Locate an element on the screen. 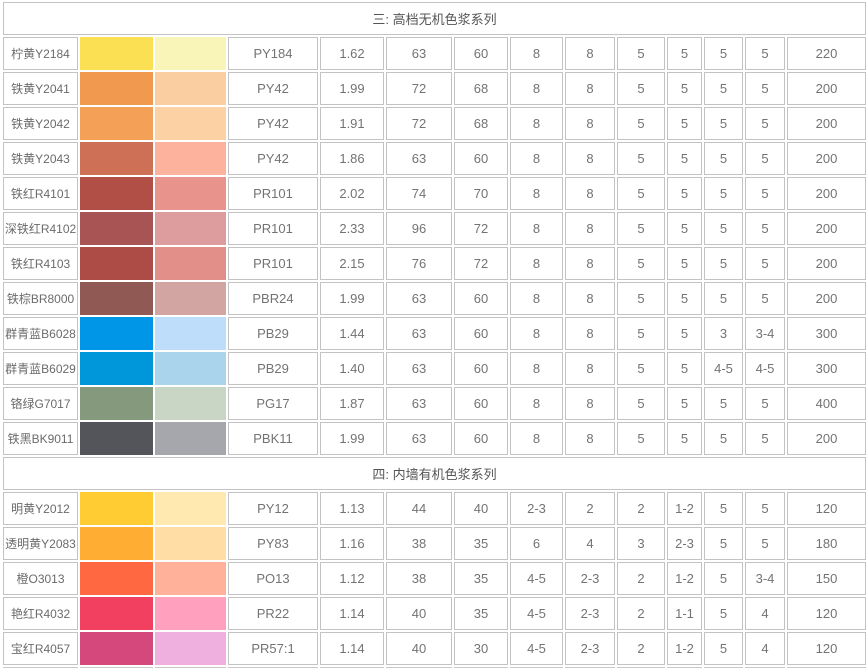 Image resolution: width=868 pixels, height=668 pixels. color-index: PO13 is located at coordinates (273, 578).